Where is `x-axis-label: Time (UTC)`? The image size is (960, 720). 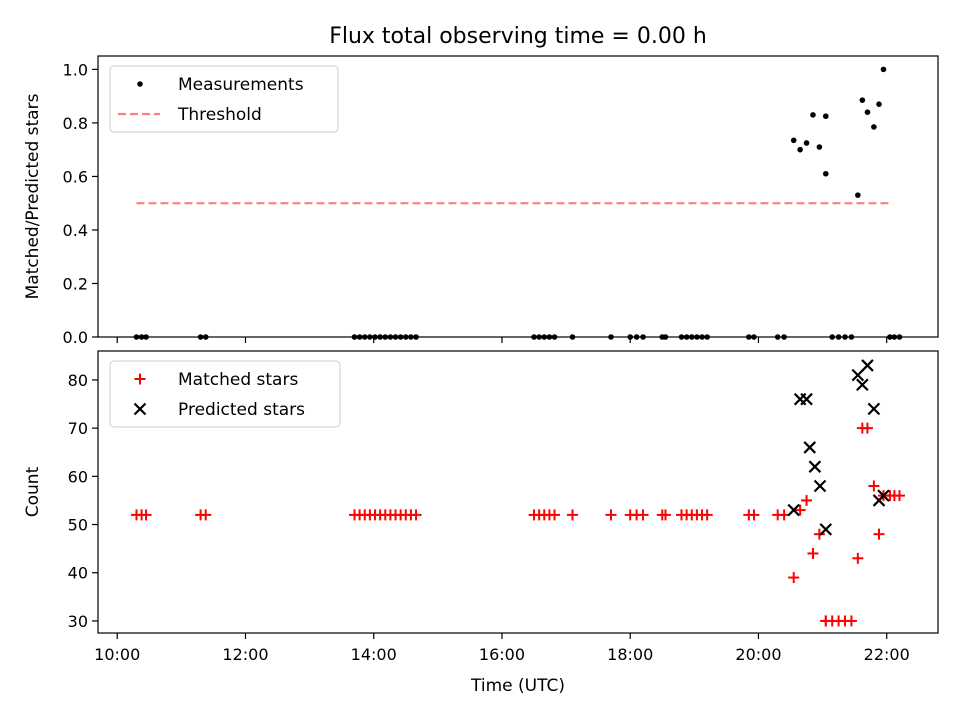
x-axis-label: Time (UTC) is located at coordinates (517, 686).